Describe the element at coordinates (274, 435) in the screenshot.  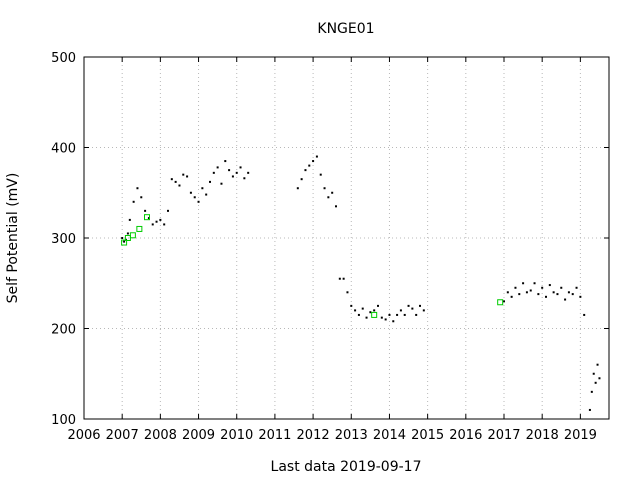
I see `x-tick-label: 2011` at that location.